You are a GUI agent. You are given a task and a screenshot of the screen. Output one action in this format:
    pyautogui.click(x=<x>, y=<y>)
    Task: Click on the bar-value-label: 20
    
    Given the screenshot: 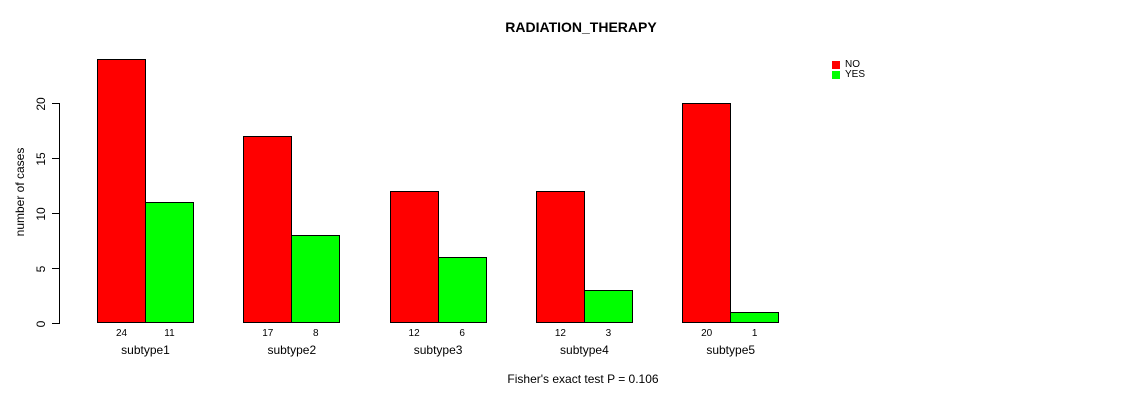 What is the action you would take?
    pyautogui.click(x=707, y=333)
    